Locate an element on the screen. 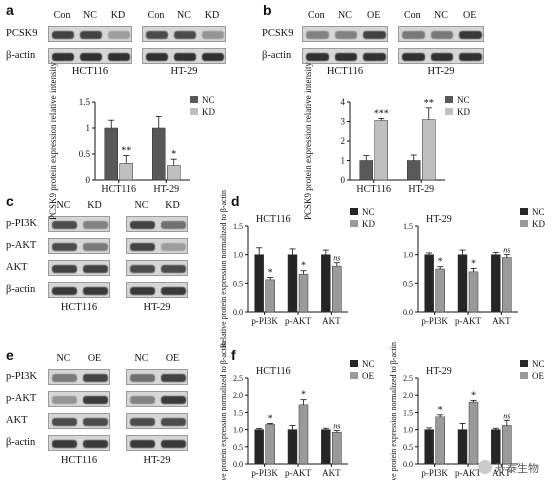 The width and height of the screenshot is (558, 480). category-label: HT-29 is located at coordinates (421, 189).